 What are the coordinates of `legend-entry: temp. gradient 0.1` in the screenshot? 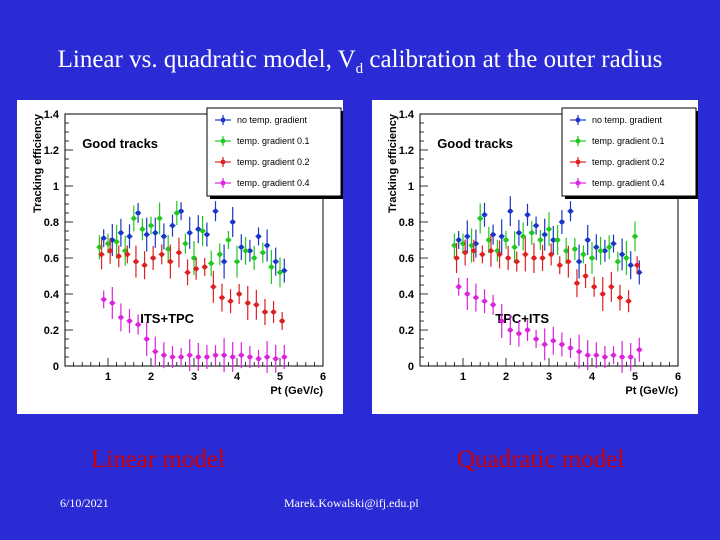 It's located at (628, 141).